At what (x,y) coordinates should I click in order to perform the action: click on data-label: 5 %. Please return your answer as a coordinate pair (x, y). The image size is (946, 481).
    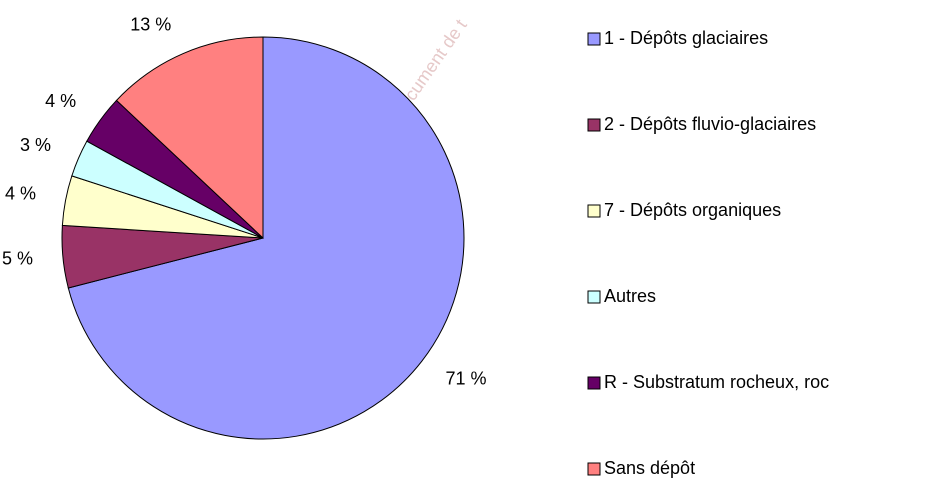
    Looking at the image, I should click on (17, 258).